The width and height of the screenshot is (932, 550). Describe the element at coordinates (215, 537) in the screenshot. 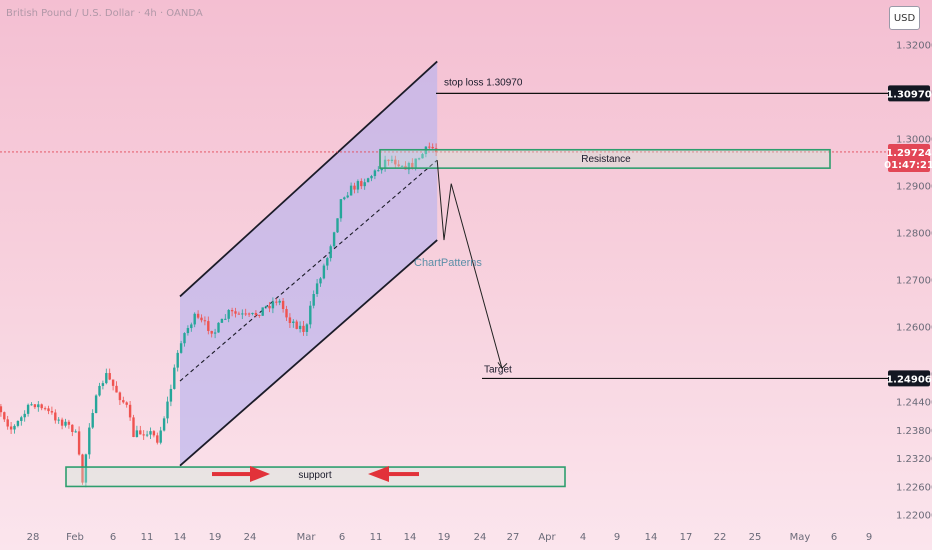

I see `x-tick-label: 19` at that location.